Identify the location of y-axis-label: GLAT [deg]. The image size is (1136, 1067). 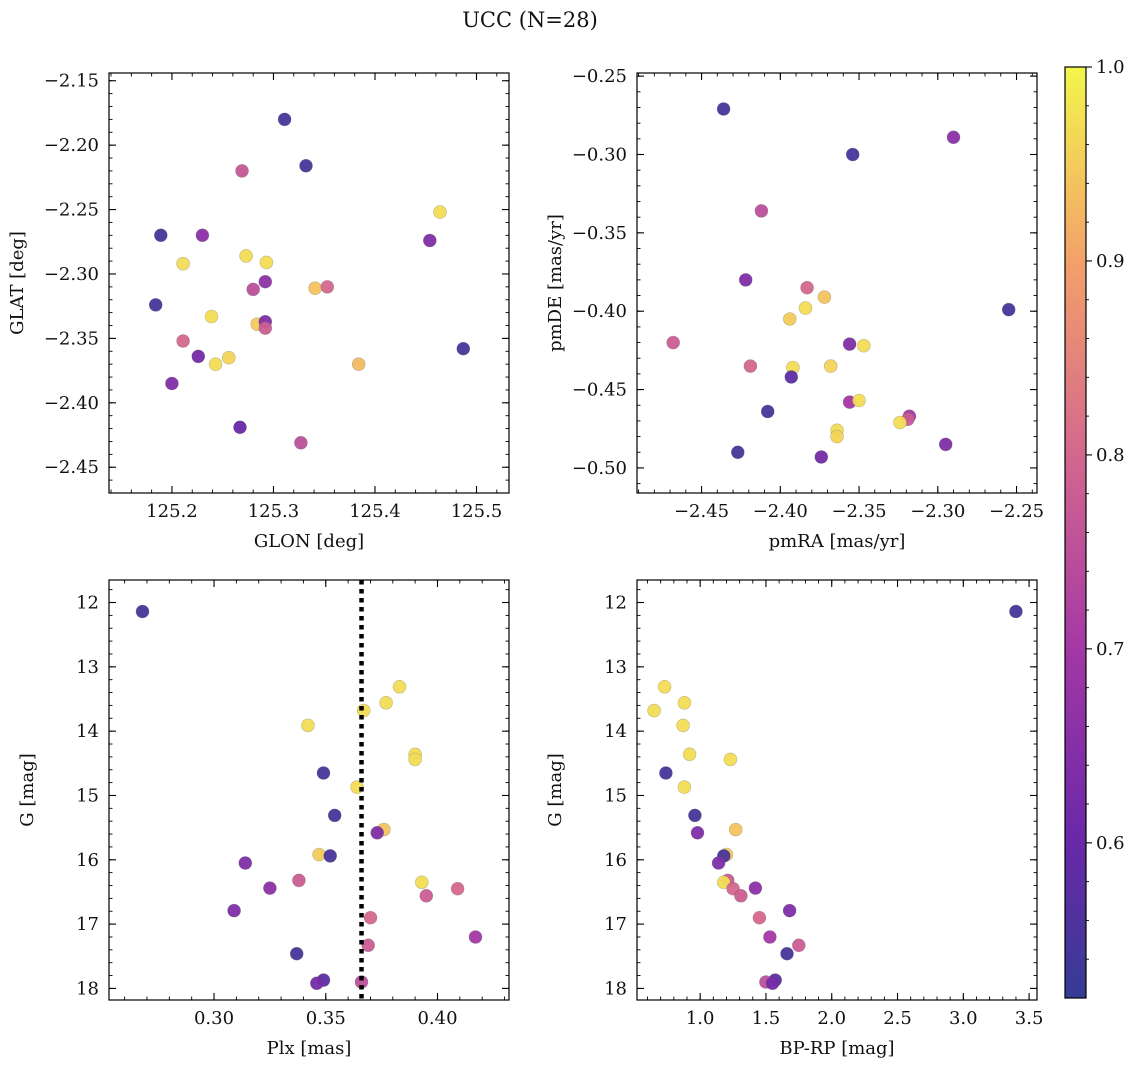
(17, 283).